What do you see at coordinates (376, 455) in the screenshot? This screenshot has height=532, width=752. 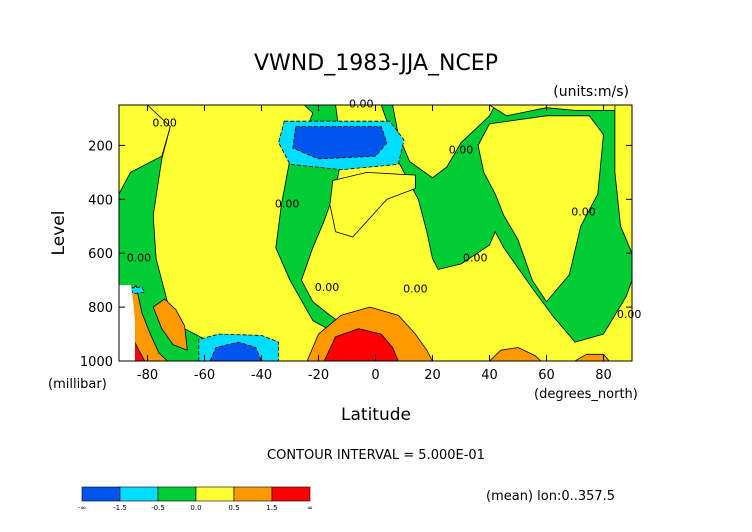 I see `contour-interval-text: CONTOUR INTERVAL = 5.000E-01` at bounding box center [376, 455].